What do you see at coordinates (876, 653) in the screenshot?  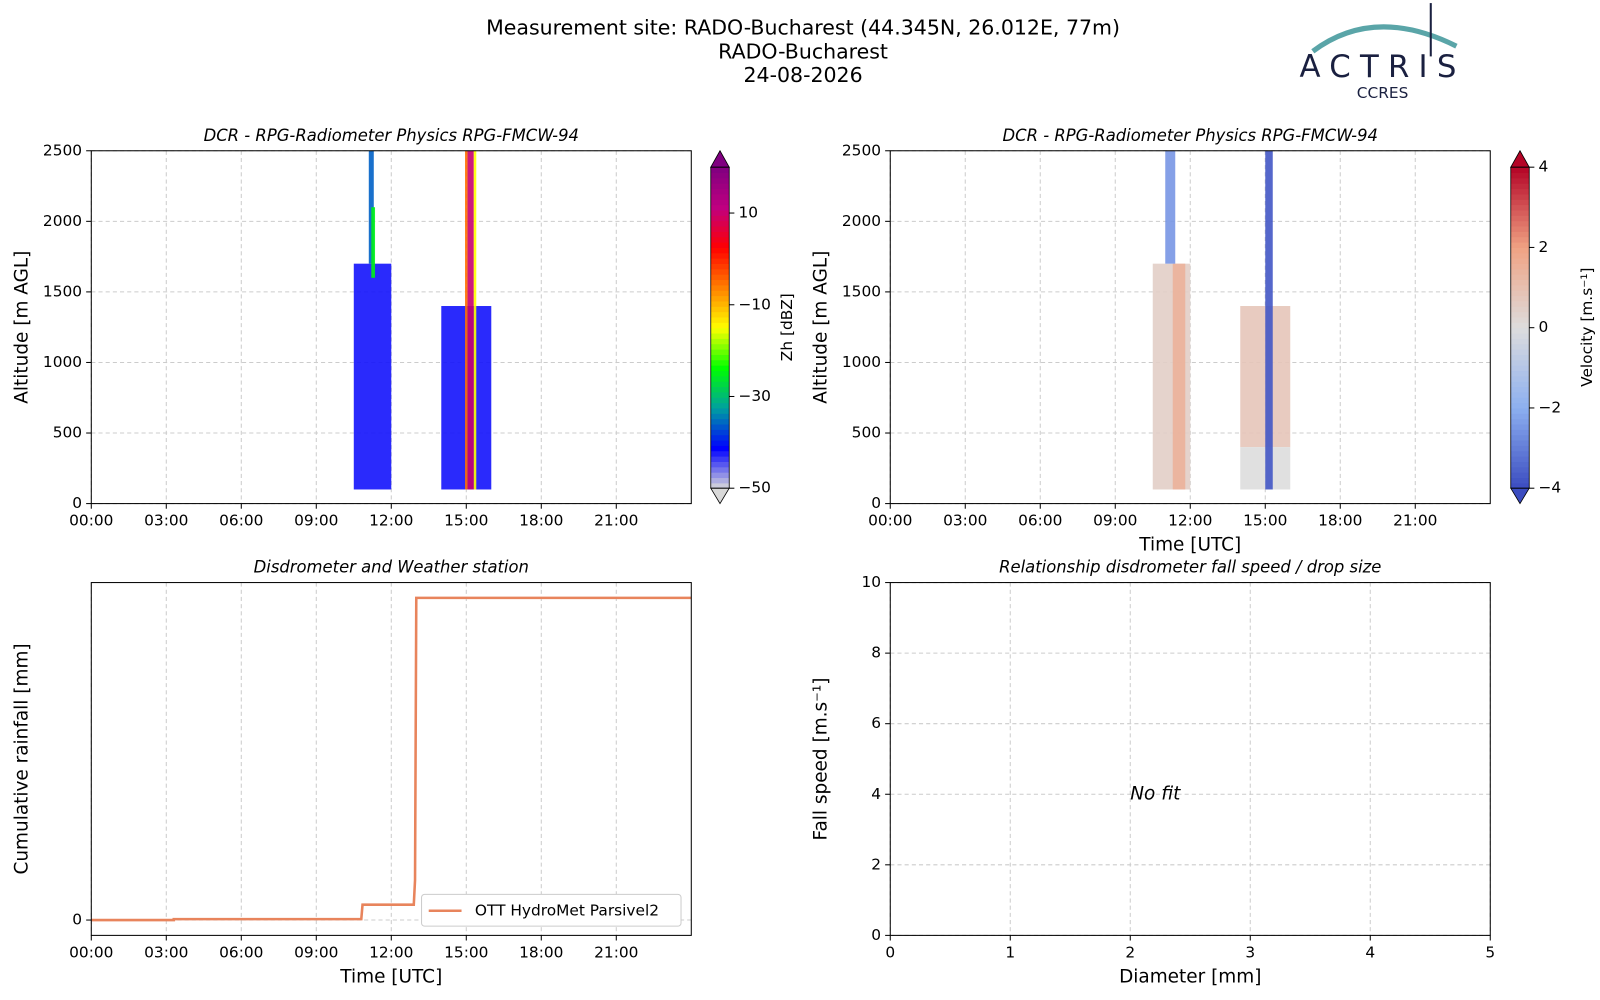 I see `y-tick-label: 8` at bounding box center [876, 653].